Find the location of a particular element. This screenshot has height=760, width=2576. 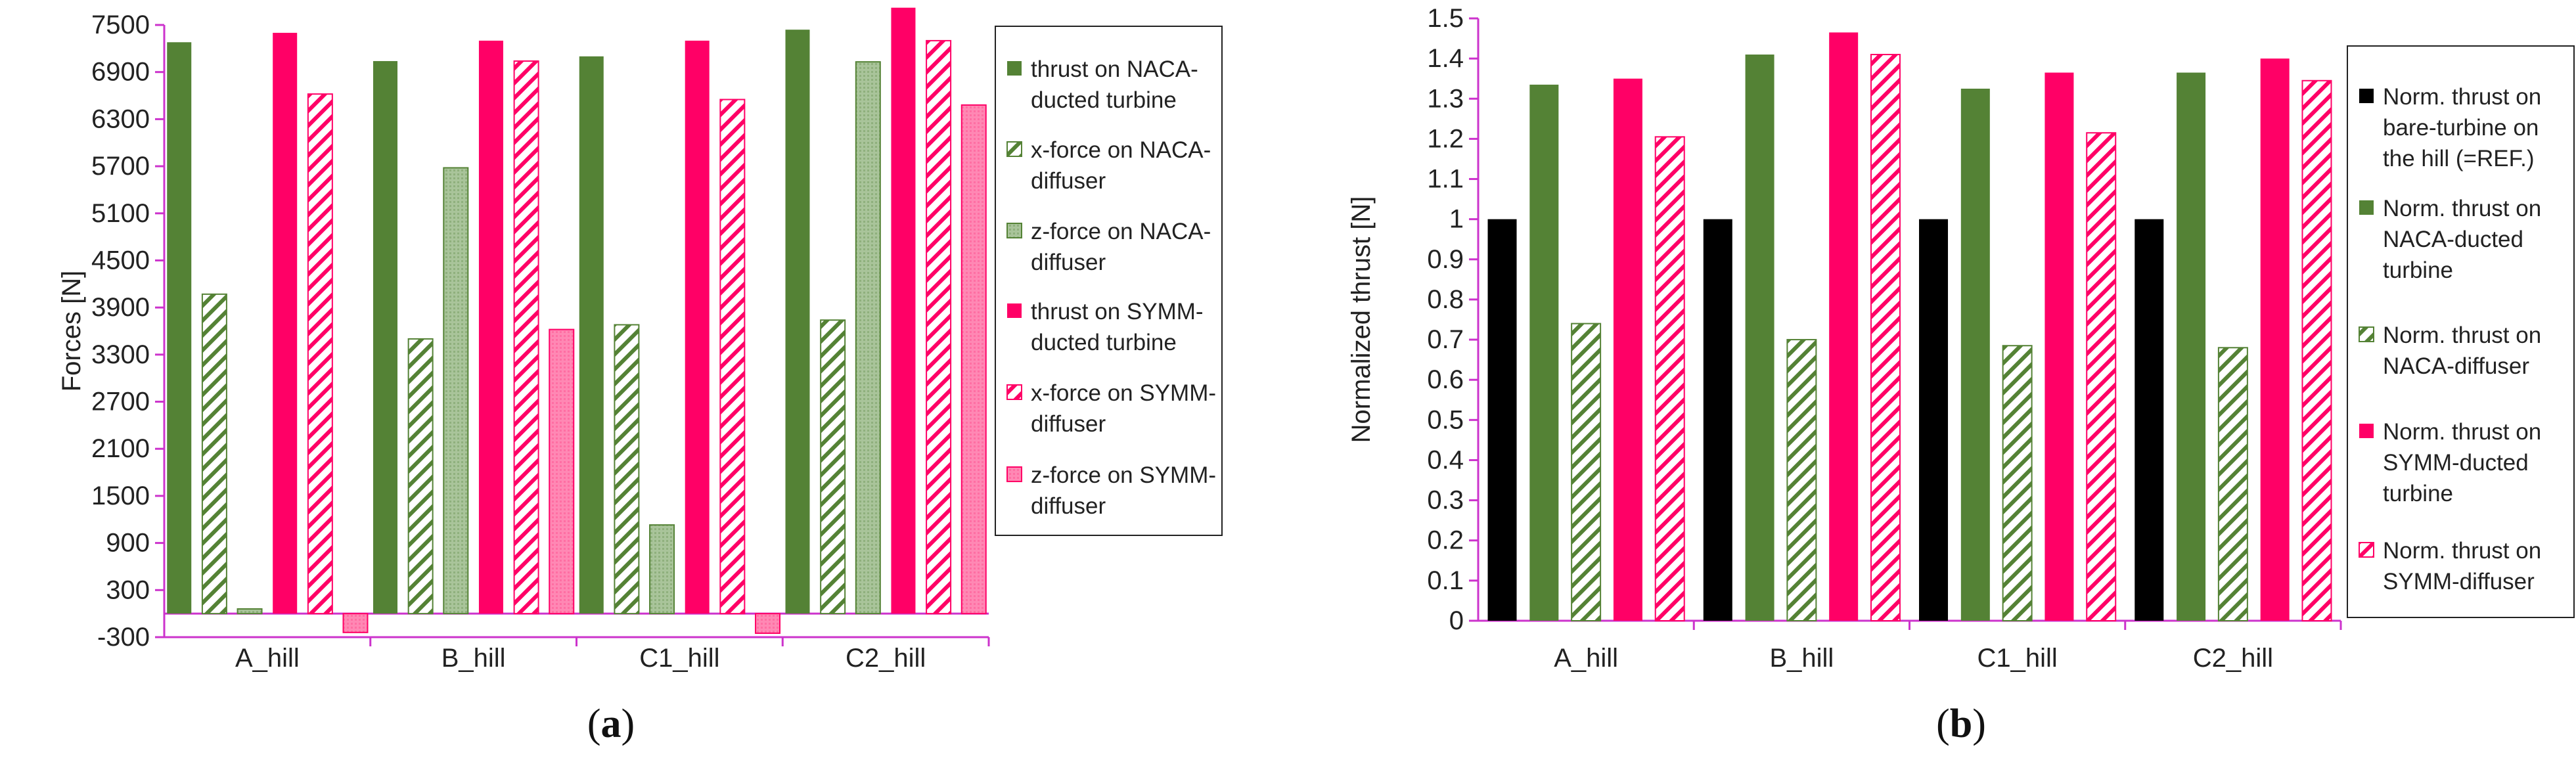

legend-label: NACA-diffuser is located at coordinates (2456, 366).